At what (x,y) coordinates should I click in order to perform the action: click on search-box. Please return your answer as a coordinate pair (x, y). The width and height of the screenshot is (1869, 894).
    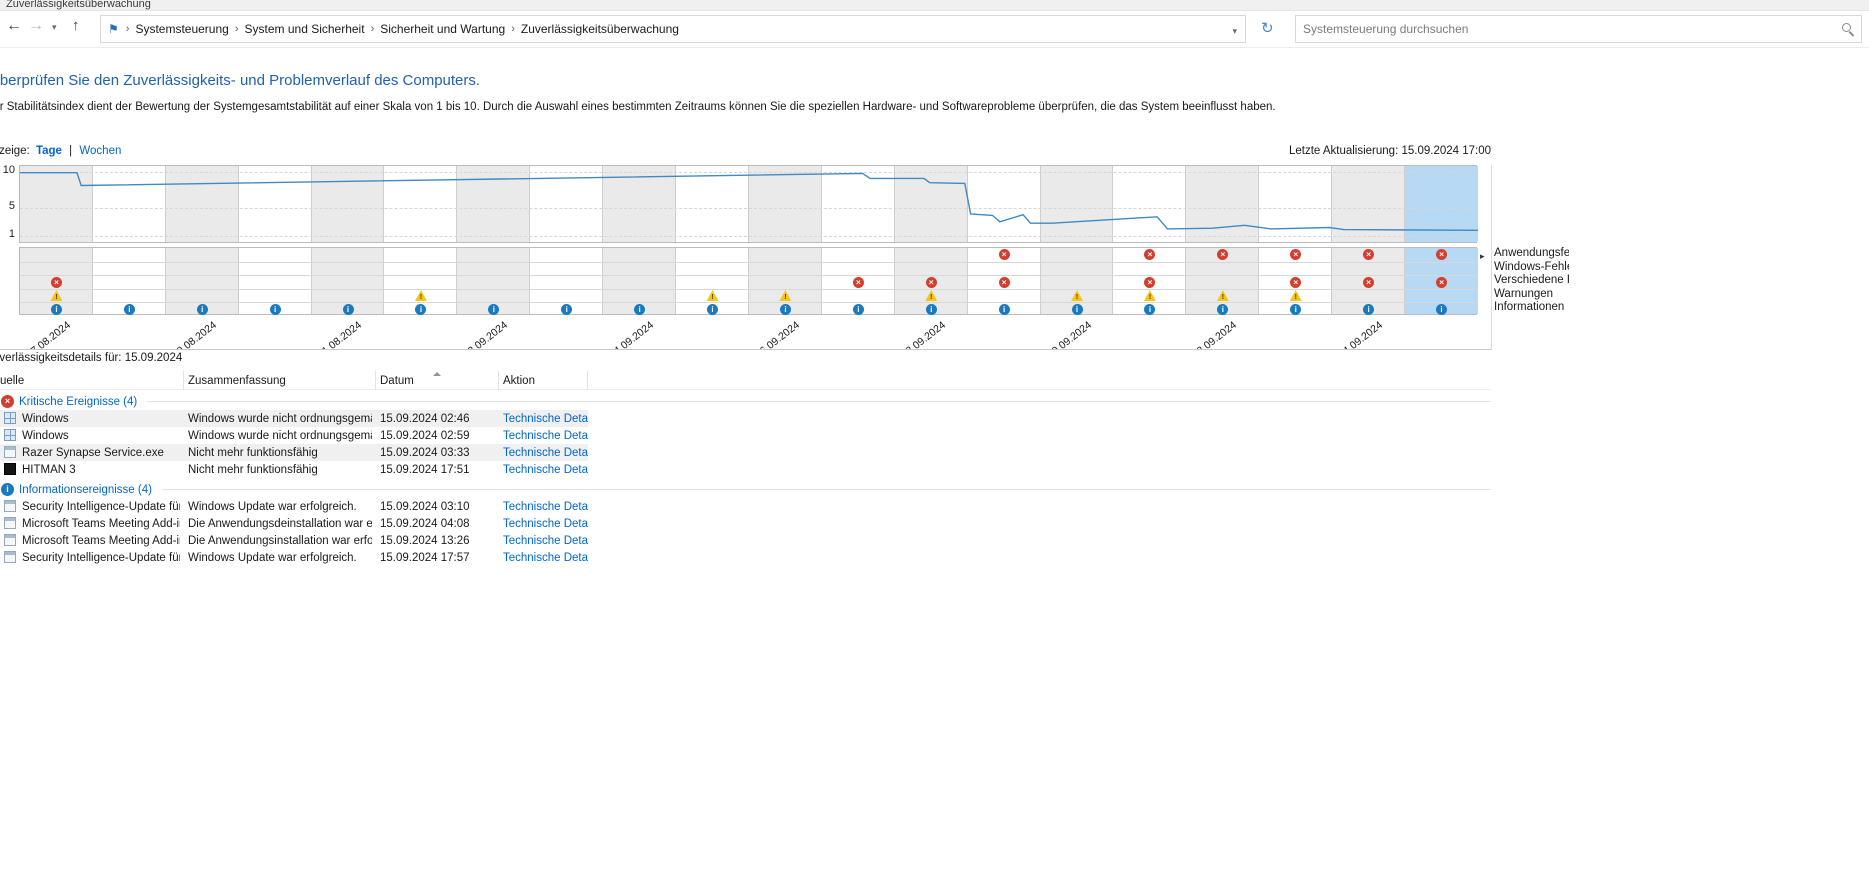
    Looking at the image, I should click on (1578, 29).